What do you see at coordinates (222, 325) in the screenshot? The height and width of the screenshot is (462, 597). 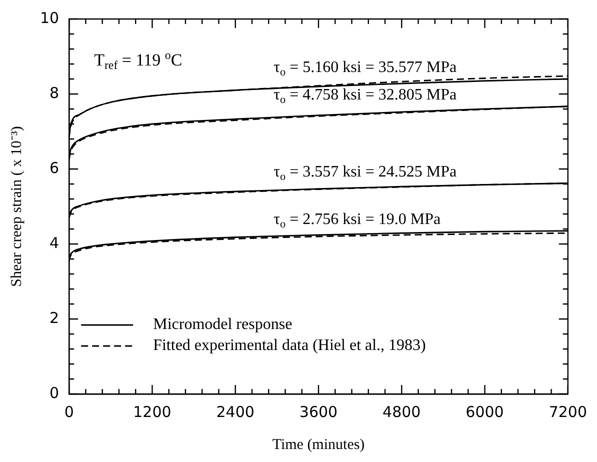 I see `legend-label: Micromodel response` at bounding box center [222, 325].